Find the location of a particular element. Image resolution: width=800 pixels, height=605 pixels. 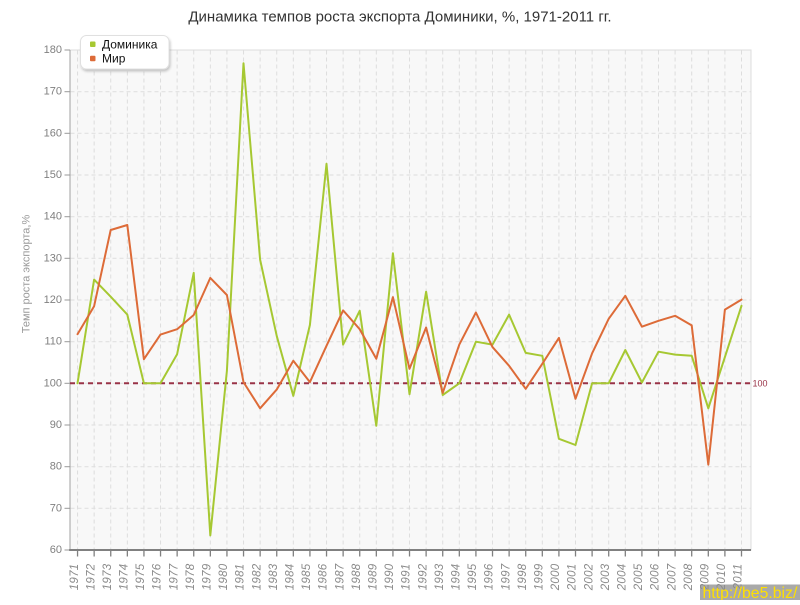

svg-text: 150 is located at coordinates (53, 175).